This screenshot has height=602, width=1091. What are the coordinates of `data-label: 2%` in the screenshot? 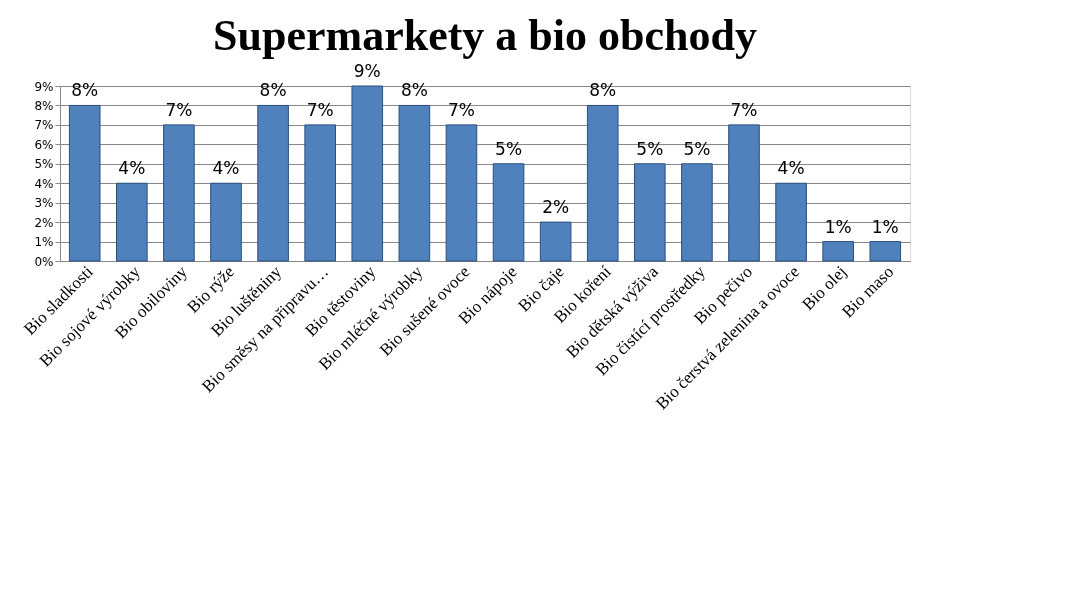 It's located at (556, 207).